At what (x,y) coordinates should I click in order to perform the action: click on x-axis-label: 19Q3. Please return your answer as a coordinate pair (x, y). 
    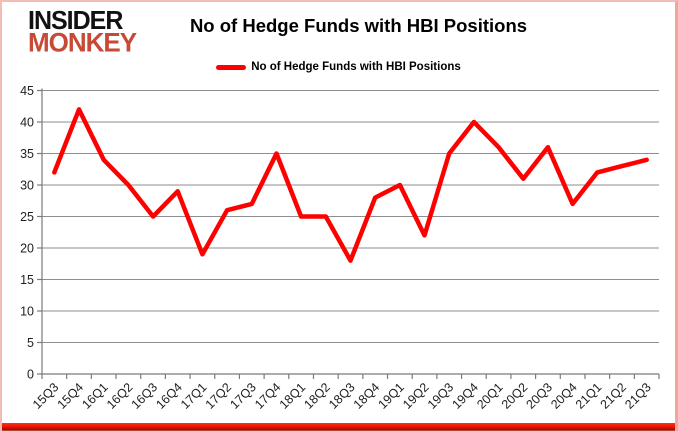
    Looking at the image, I should click on (441, 396).